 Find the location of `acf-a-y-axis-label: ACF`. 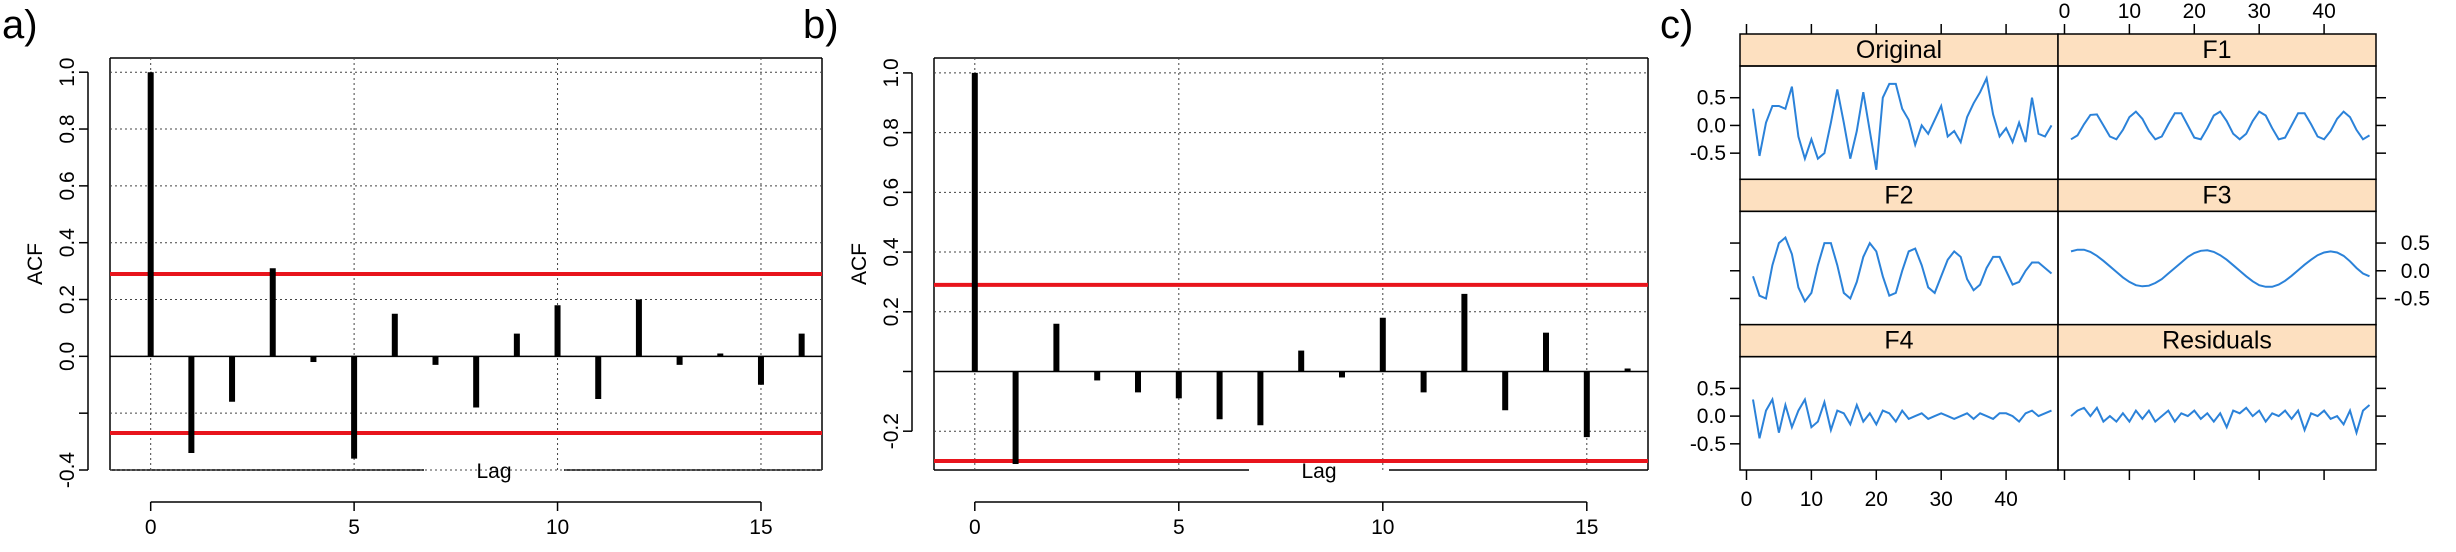

acf-a-y-axis-label: ACF is located at coordinates (35, 264).